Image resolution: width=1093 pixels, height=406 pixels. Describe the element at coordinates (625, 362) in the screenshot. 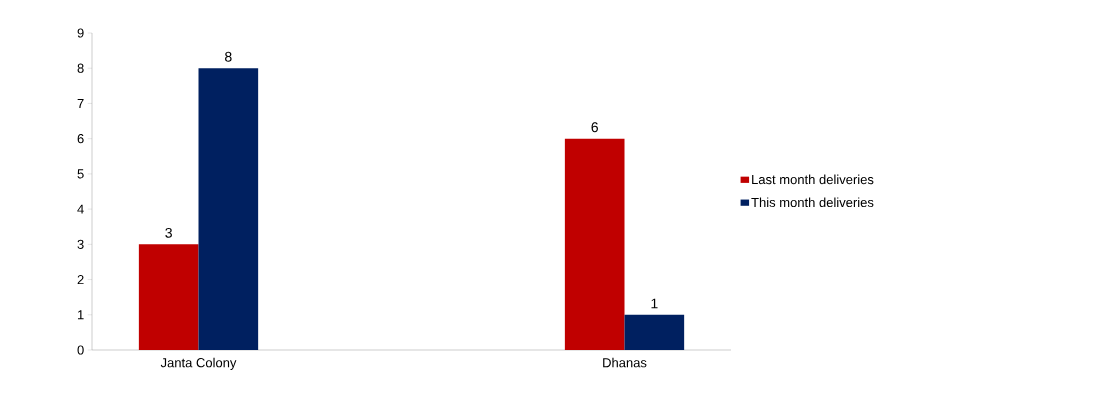

I see `x-tick-label: Dhanas` at that location.